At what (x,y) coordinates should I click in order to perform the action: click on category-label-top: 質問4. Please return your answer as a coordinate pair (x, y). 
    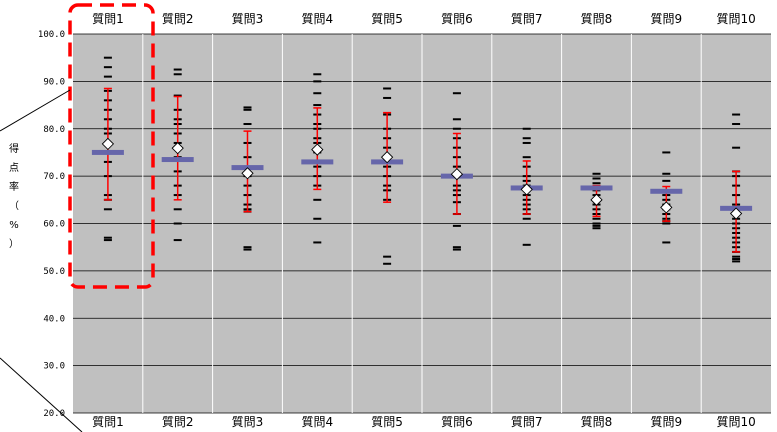
    Looking at the image, I should click on (317, 18).